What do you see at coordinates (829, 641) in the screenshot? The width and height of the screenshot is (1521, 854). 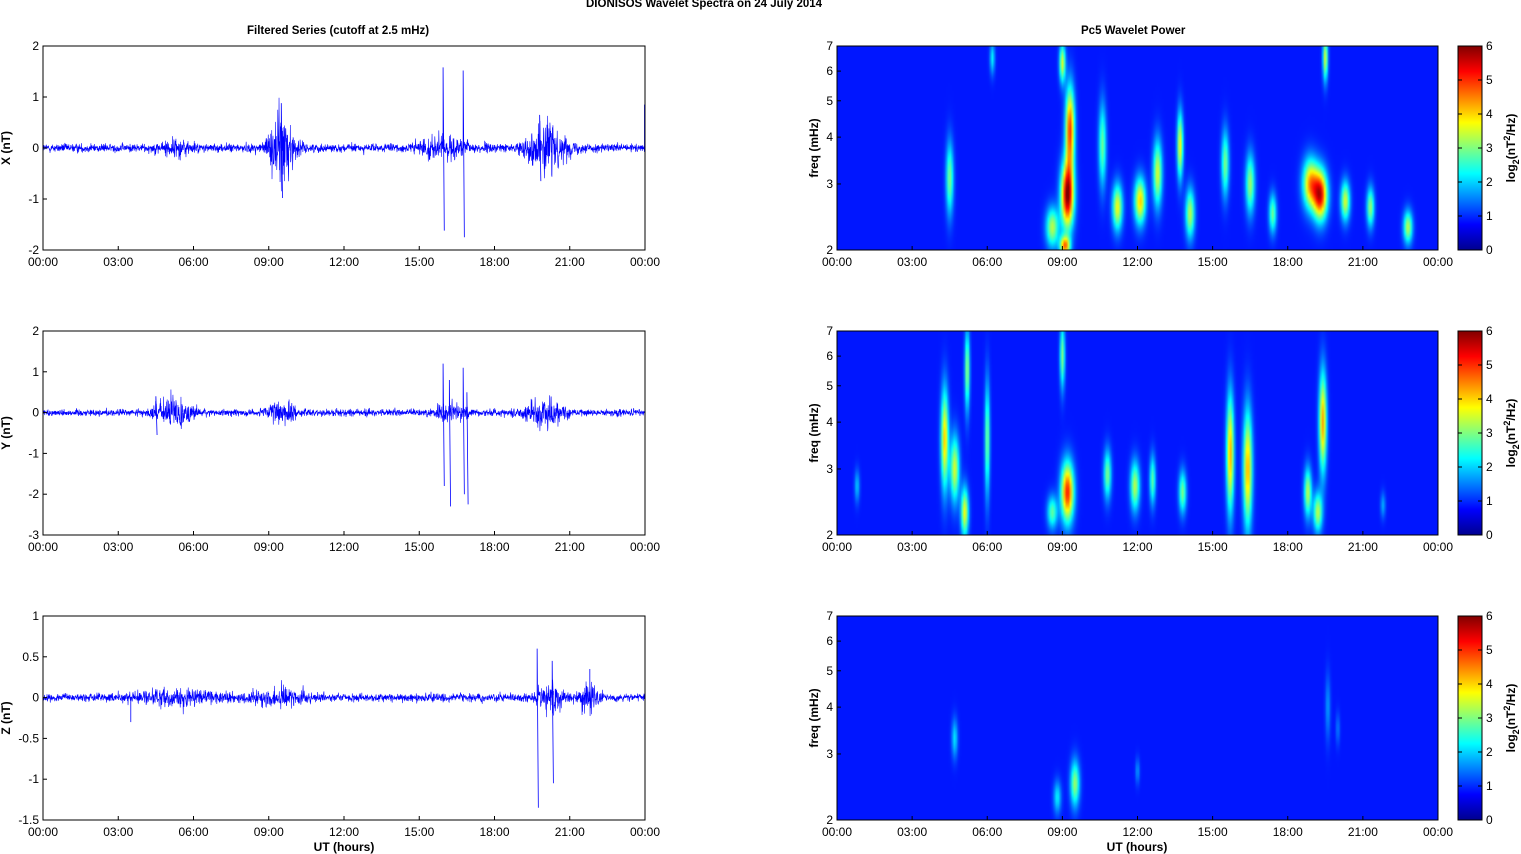 I see `wavelet-z-ytick-label-4: 6` at bounding box center [829, 641].